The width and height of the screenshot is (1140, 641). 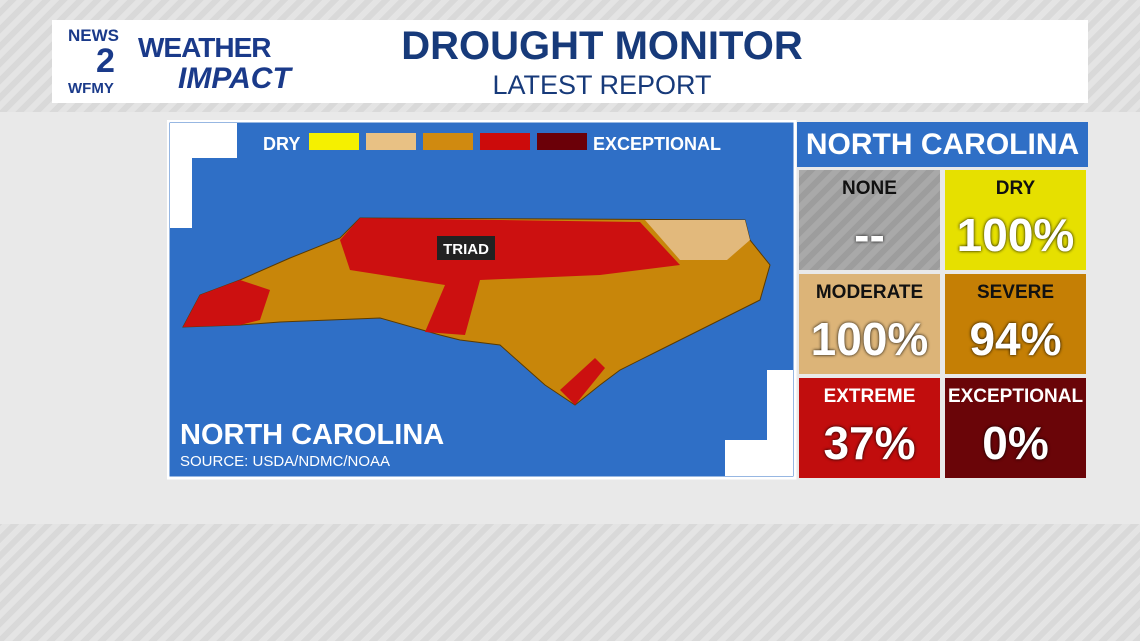 I want to click on legend-high: EXCEPTIONAL, so click(x=657, y=144).